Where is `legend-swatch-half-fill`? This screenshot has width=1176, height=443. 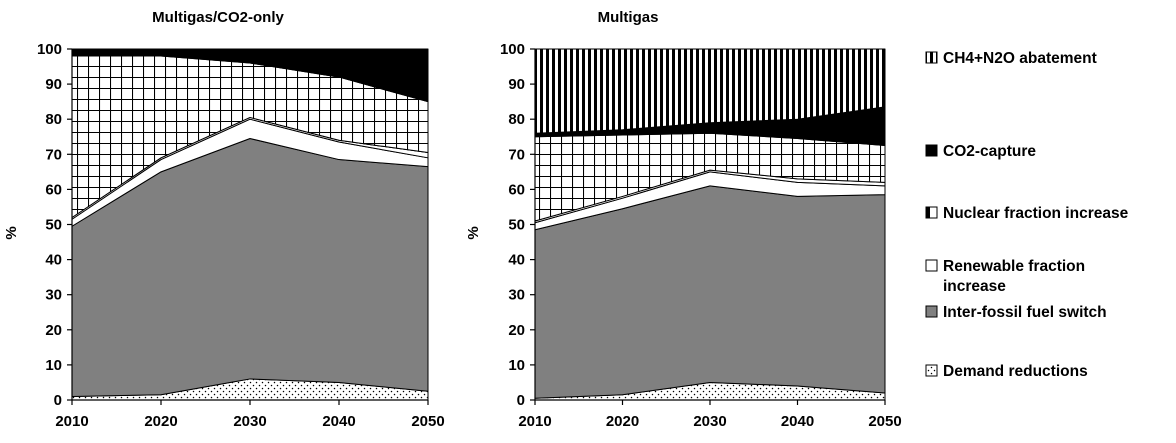 legend-swatch-half-fill is located at coordinates (928, 212).